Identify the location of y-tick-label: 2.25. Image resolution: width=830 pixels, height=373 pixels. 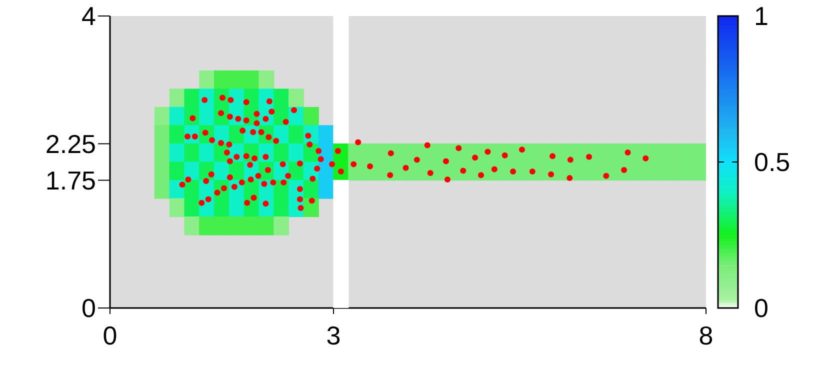
(70, 143).